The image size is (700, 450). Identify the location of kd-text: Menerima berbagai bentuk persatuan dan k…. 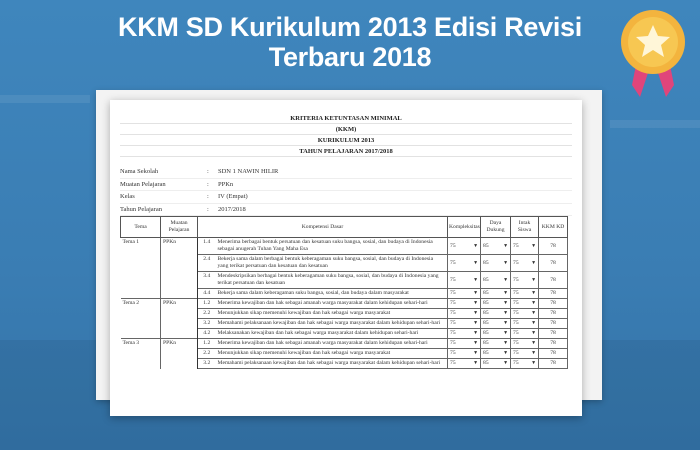
(331, 246).